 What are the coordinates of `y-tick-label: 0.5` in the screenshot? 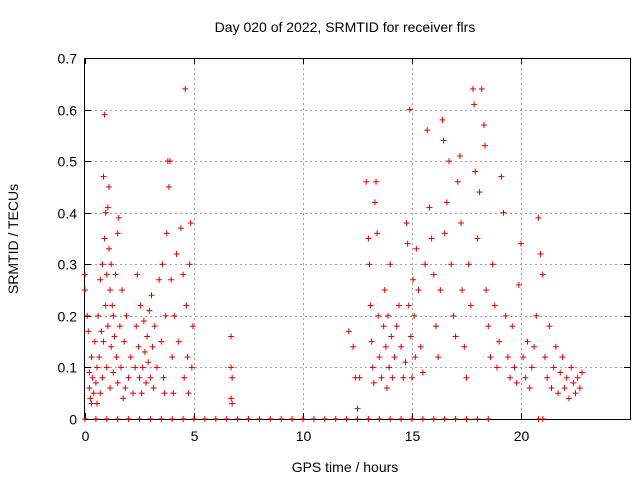 It's located at (68, 162).